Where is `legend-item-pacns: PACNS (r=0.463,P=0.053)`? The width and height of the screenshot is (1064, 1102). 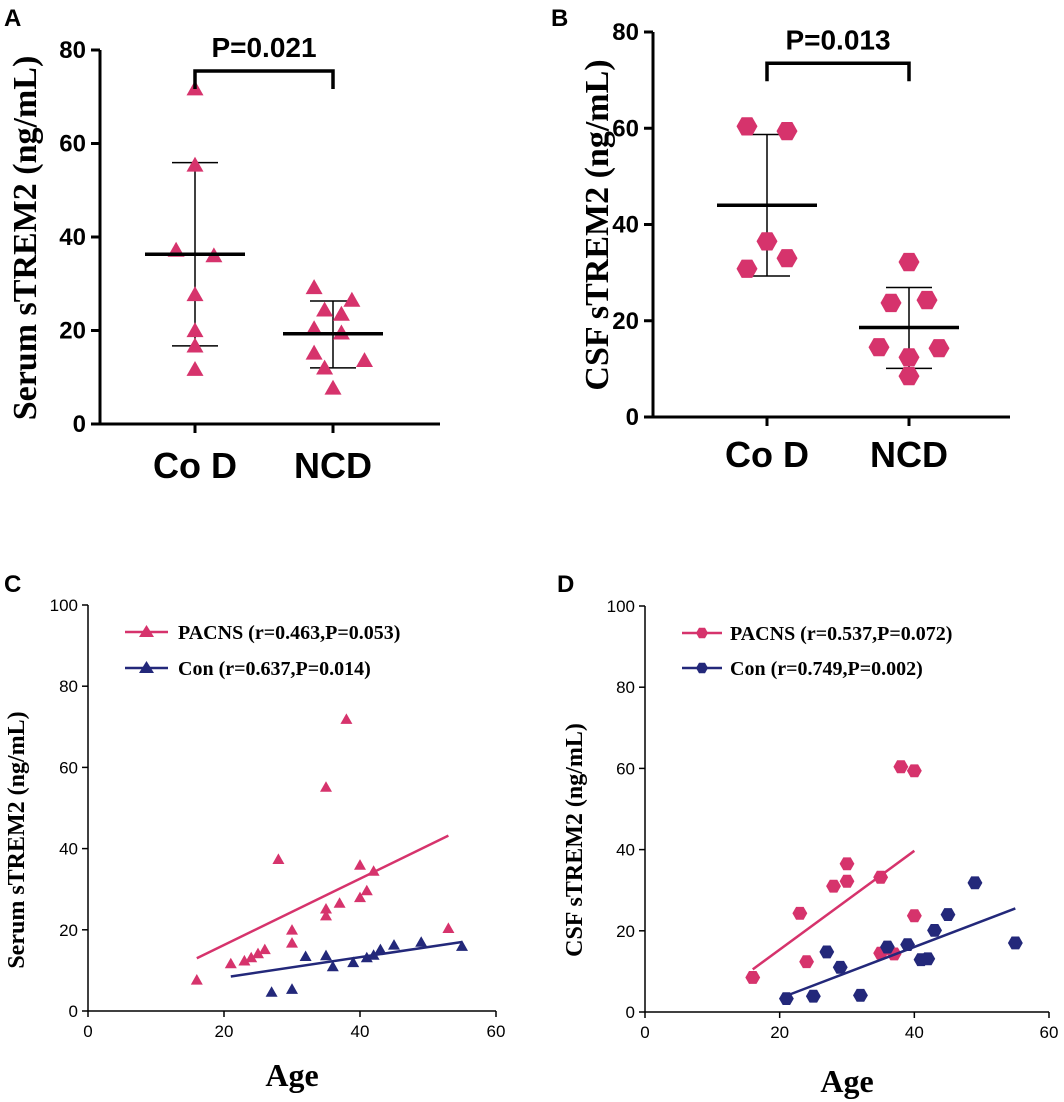 legend-item-pacns: PACNS (r=0.463,P=0.053) is located at coordinates (262, 633).